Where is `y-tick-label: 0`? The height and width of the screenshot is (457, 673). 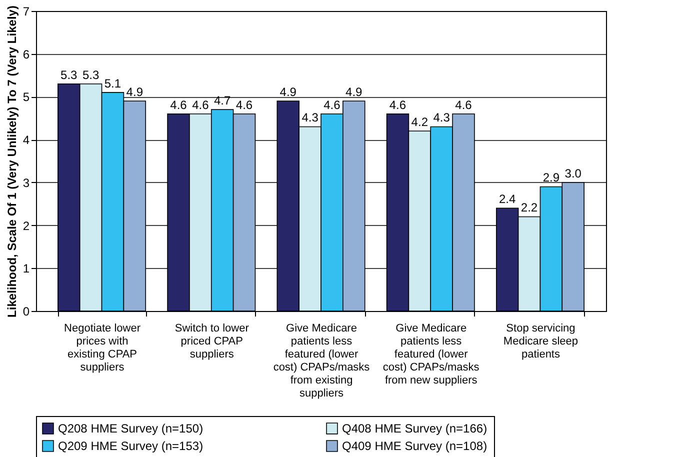 y-tick-label: 0 is located at coordinates (26, 311).